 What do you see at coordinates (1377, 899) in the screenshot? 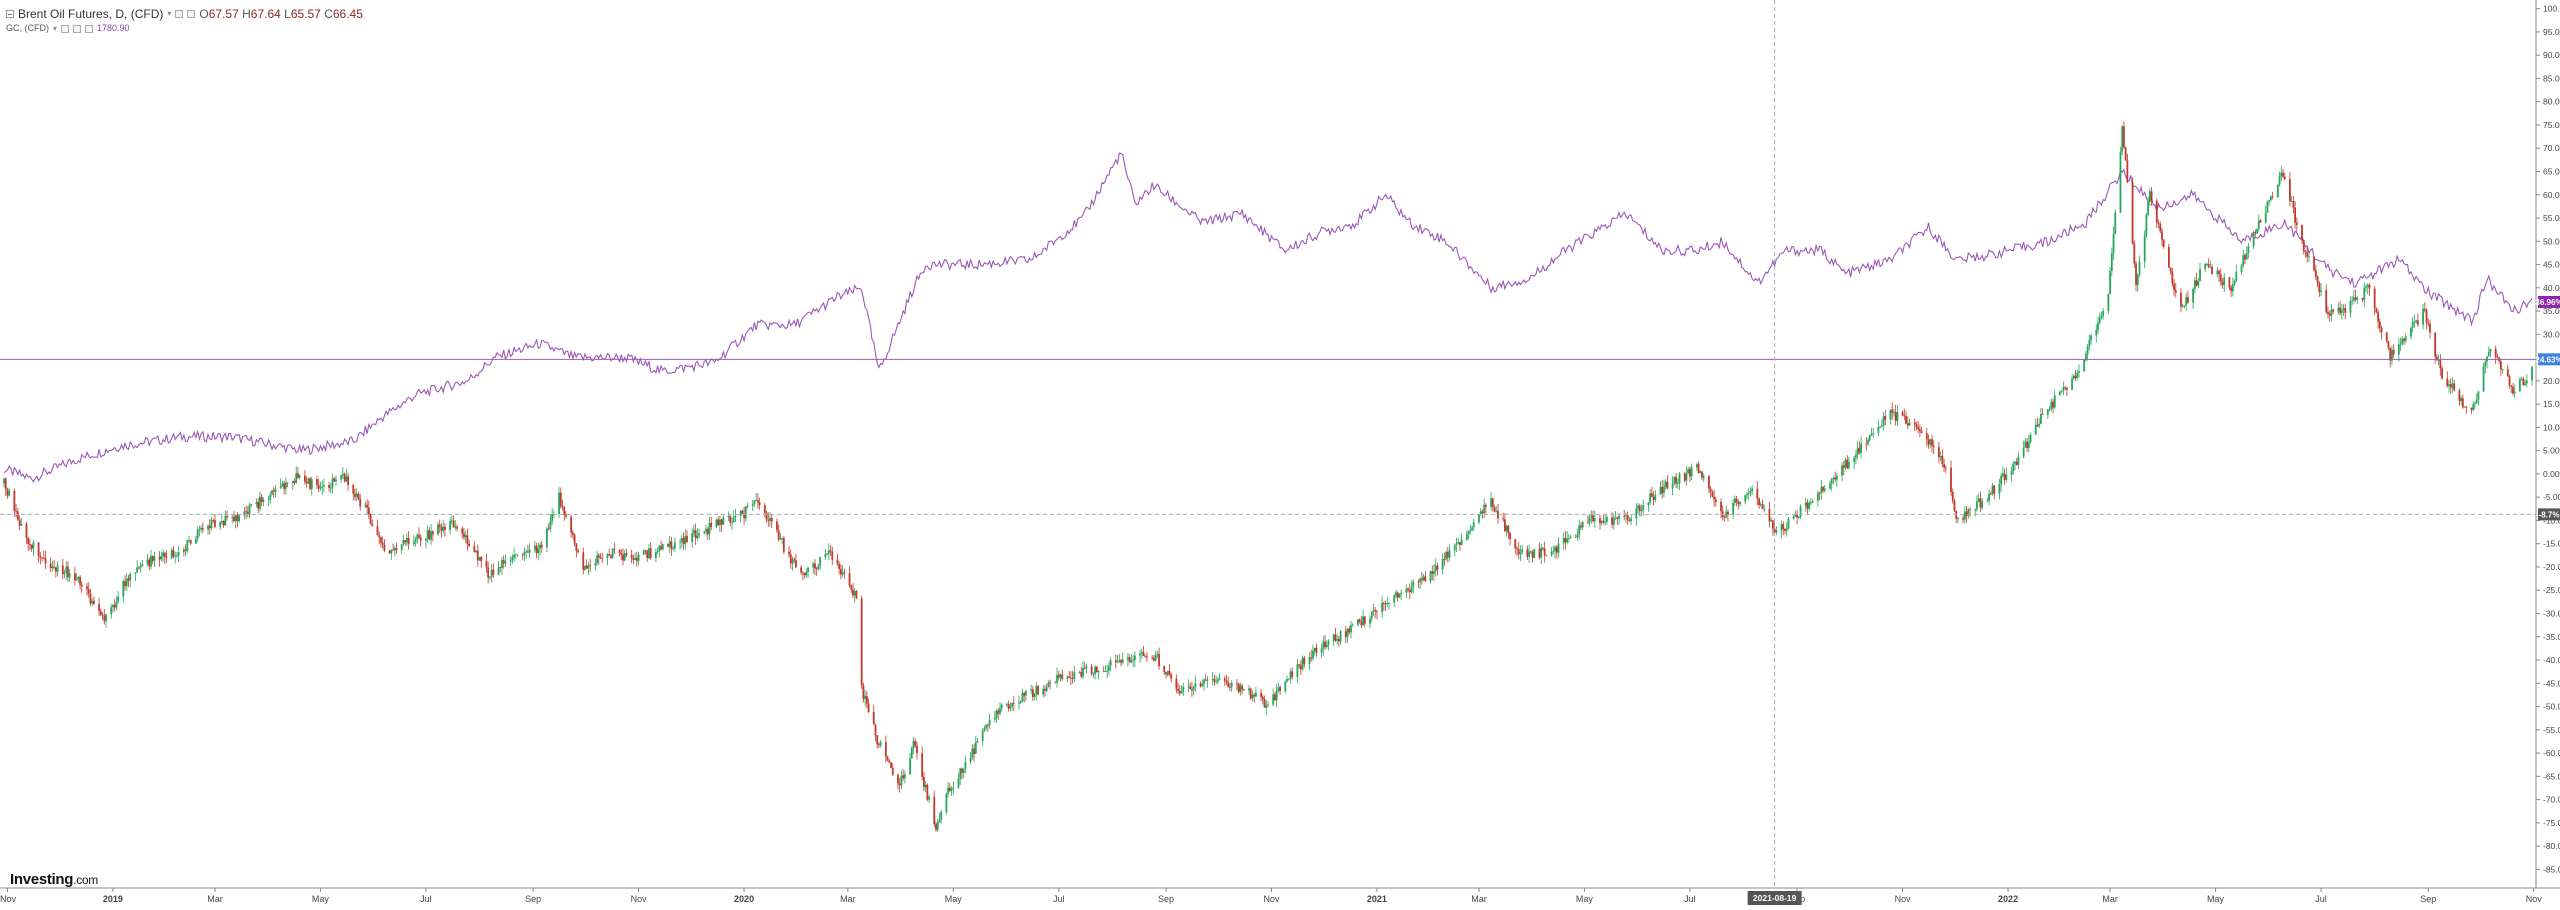
I see `x-tick-label: 2021` at bounding box center [1377, 899].